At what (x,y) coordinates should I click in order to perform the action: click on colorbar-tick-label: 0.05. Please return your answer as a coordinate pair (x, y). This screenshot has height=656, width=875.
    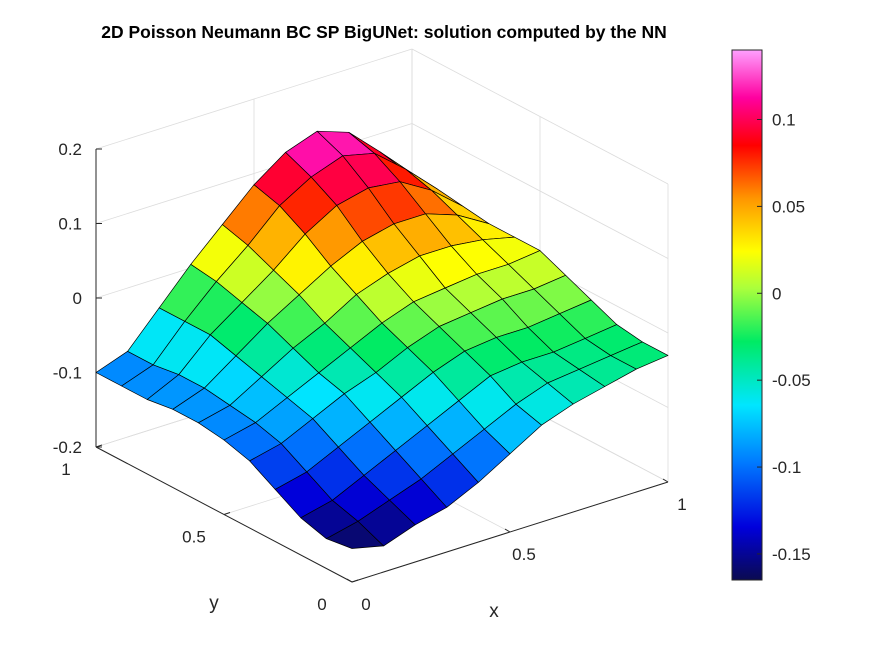
    Looking at the image, I should click on (788, 206).